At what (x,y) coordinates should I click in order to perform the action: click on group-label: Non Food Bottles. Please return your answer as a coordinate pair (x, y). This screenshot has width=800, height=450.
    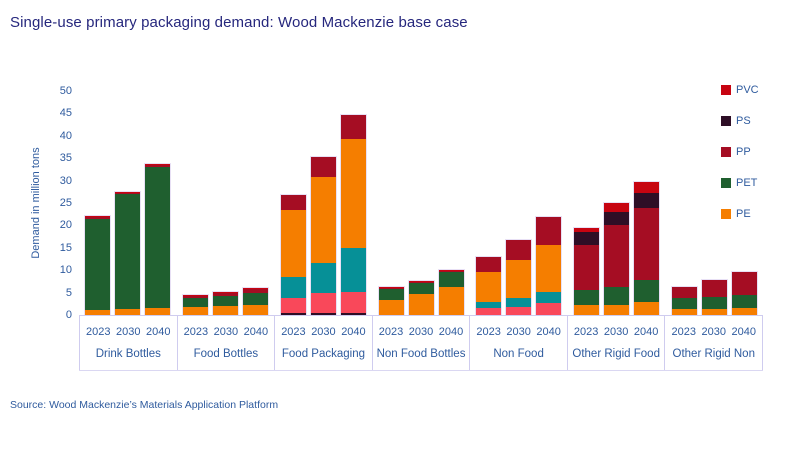
    Looking at the image, I should click on (421, 354).